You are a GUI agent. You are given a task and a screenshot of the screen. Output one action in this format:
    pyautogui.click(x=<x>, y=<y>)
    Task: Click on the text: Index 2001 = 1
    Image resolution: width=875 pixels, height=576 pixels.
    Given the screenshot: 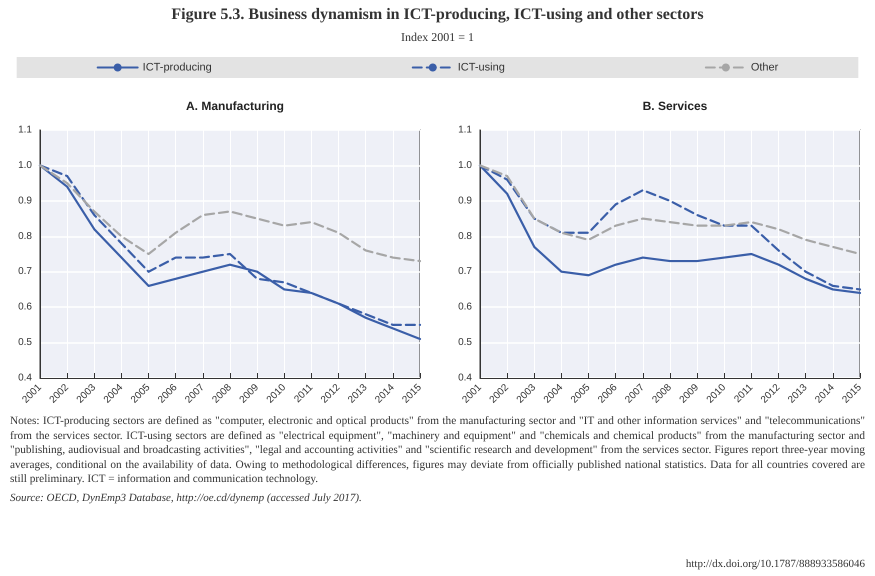 What is the action you would take?
    pyautogui.click(x=438, y=37)
    